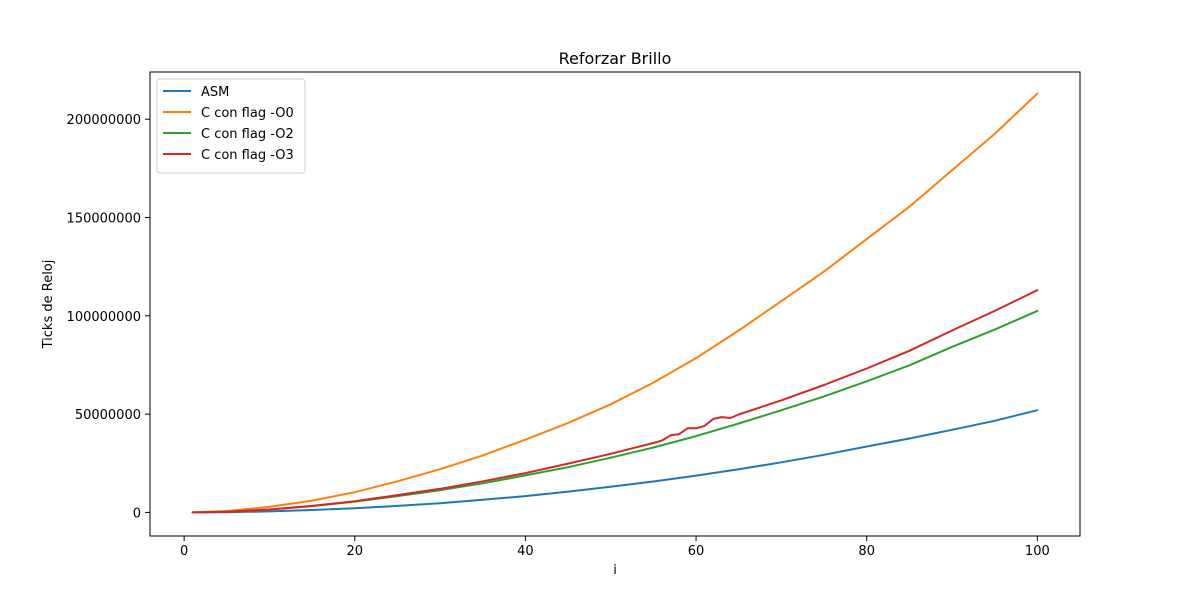 The image size is (1200, 600). Describe the element at coordinates (1037, 551) in the screenshot. I see `x-tick-label: 100` at that location.